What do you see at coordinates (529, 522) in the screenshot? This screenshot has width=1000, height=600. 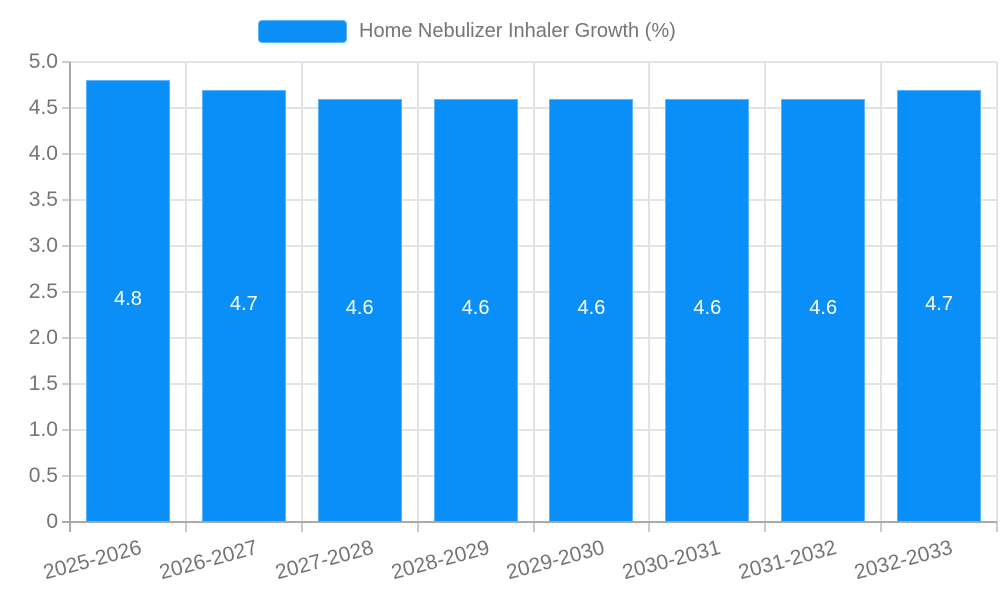 I see `x-axis-line` at bounding box center [529, 522].